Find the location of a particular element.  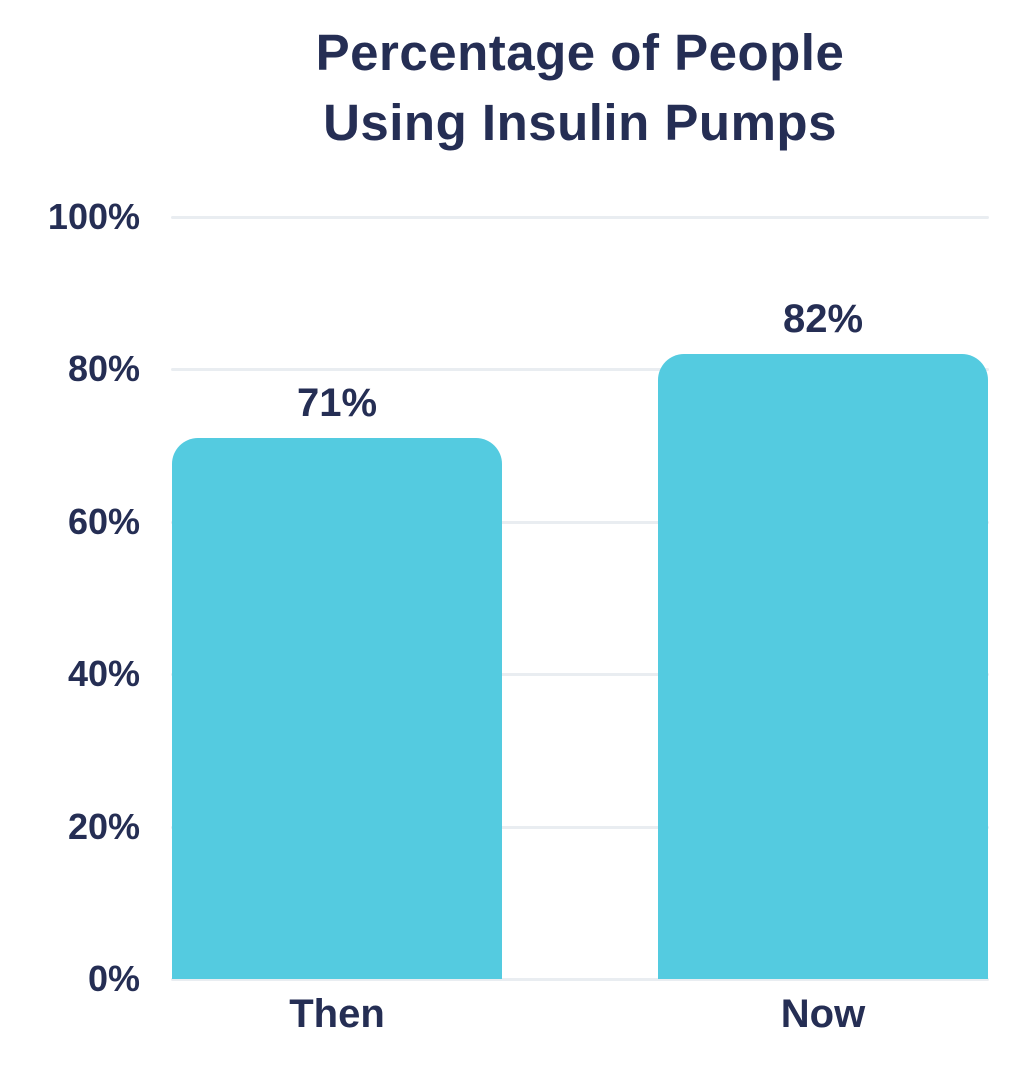

x-axis-category-label-then: Then is located at coordinates (337, 1014).